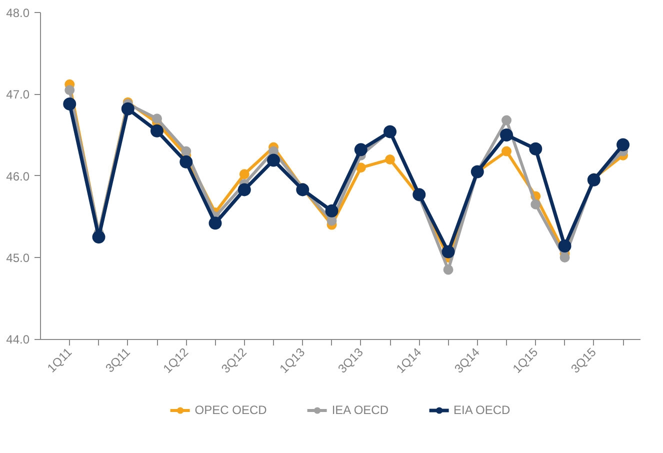 Image resolution: width=663 pixels, height=453 pixels. What do you see at coordinates (18, 257) in the screenshot?
I see `y-tick-label: 45.0` at bounding box center [18, 257].